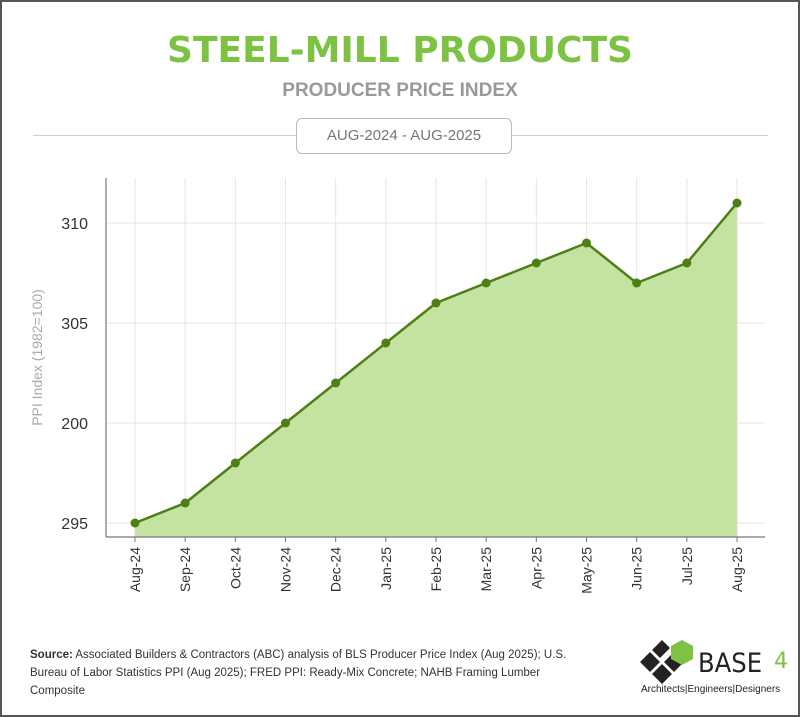 Image resolution: width=800 pixels, height=717 pixels. What do you see at coordinates (536, 568) in the screenshot?
I see `x-tick-label: Apr-25` at bounding box center [536, 568].